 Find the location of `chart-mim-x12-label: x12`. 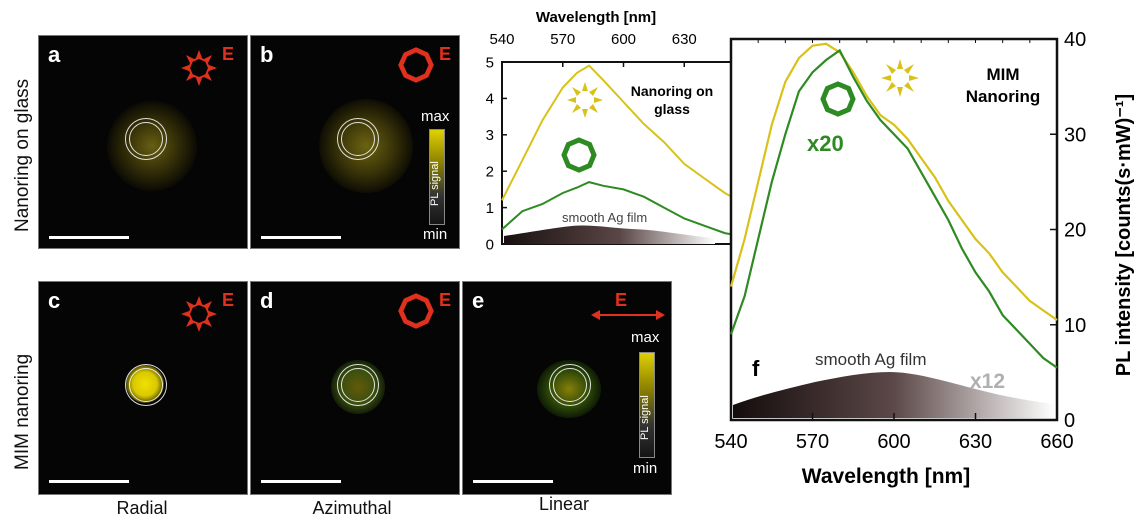

chart-mim-x12-label: x12 is located at coordinates (987, 381).